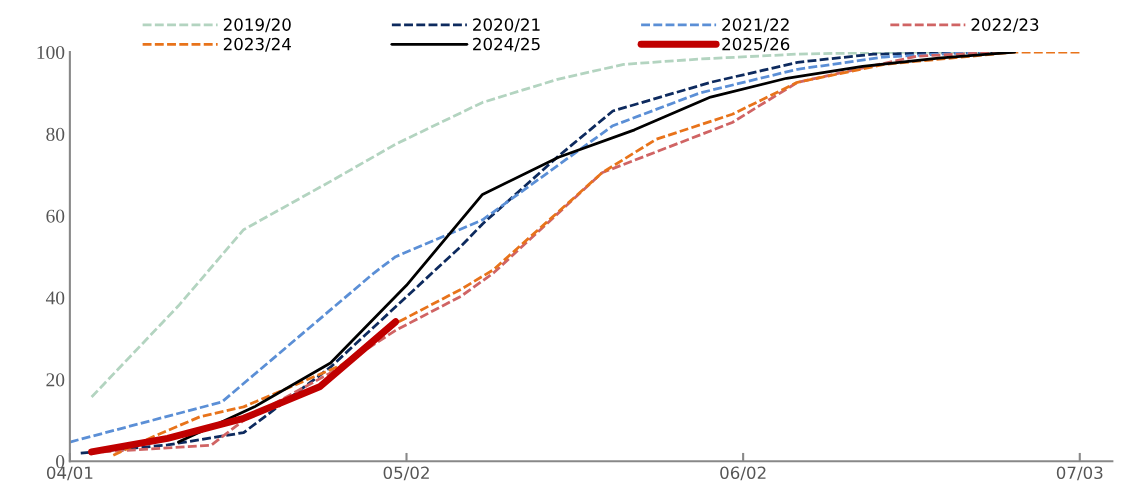 This screenshot has width=1127, height=496. What do you see at coordinates (55, 380) in the screenshot?
I see `y-tick-label: 20` at bounding box center [55, 380].